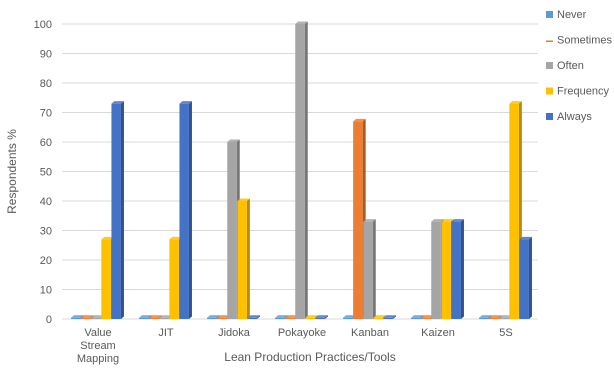 This screenshot has width=614, height=369. What do you see at coordinates (570, 66) in the screenshot?
I see `legend-label: Often` at bounding box center [570, 66].